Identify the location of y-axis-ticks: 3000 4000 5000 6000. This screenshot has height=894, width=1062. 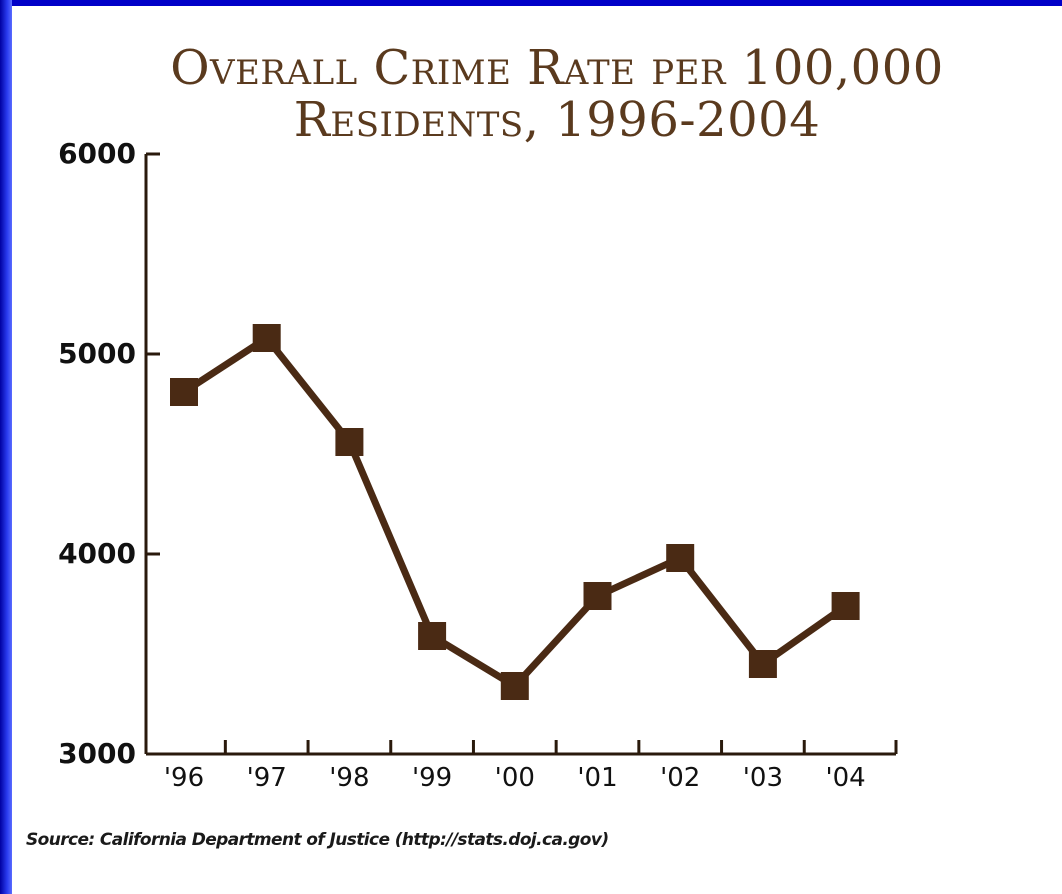
(109, 453).